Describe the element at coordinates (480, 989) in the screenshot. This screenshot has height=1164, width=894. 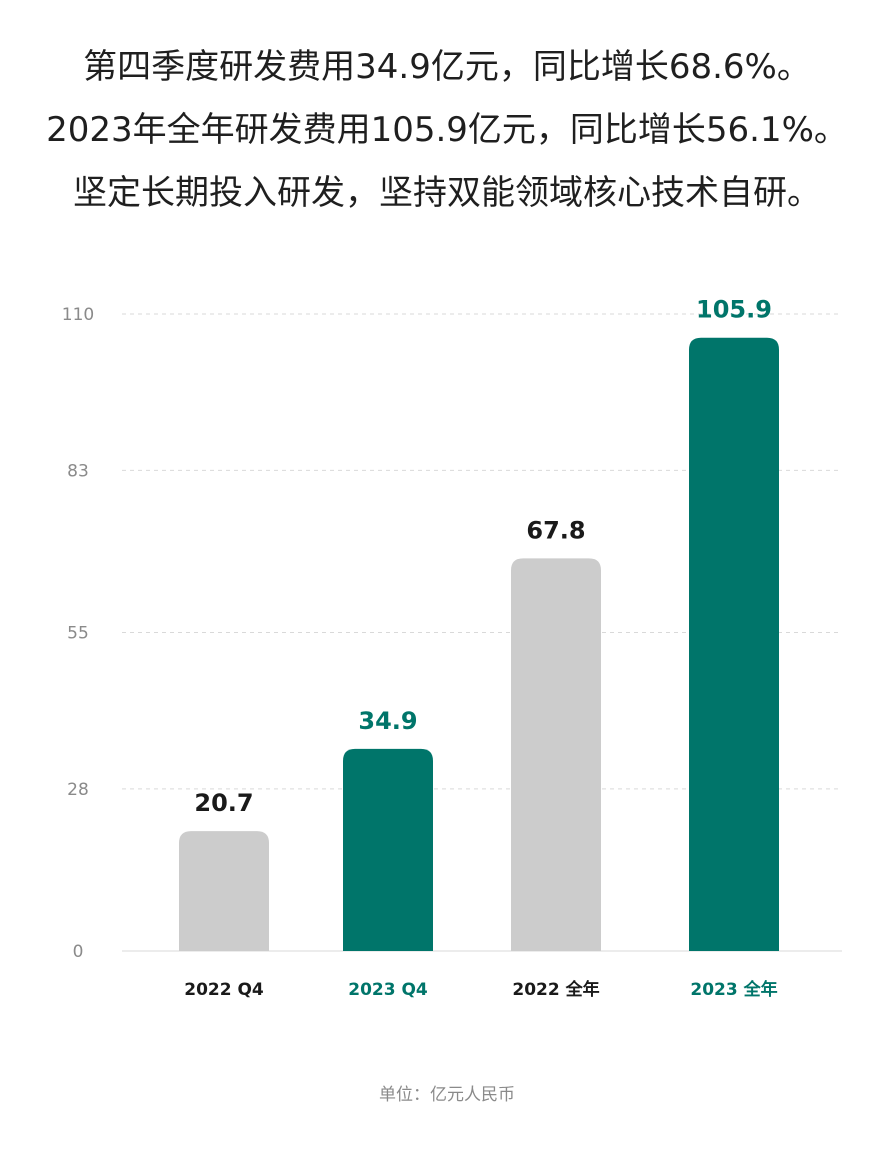
I see `x-axis-labels: 2022 Q4 2023 Q4 2022 全年 2023 全年` at that location.